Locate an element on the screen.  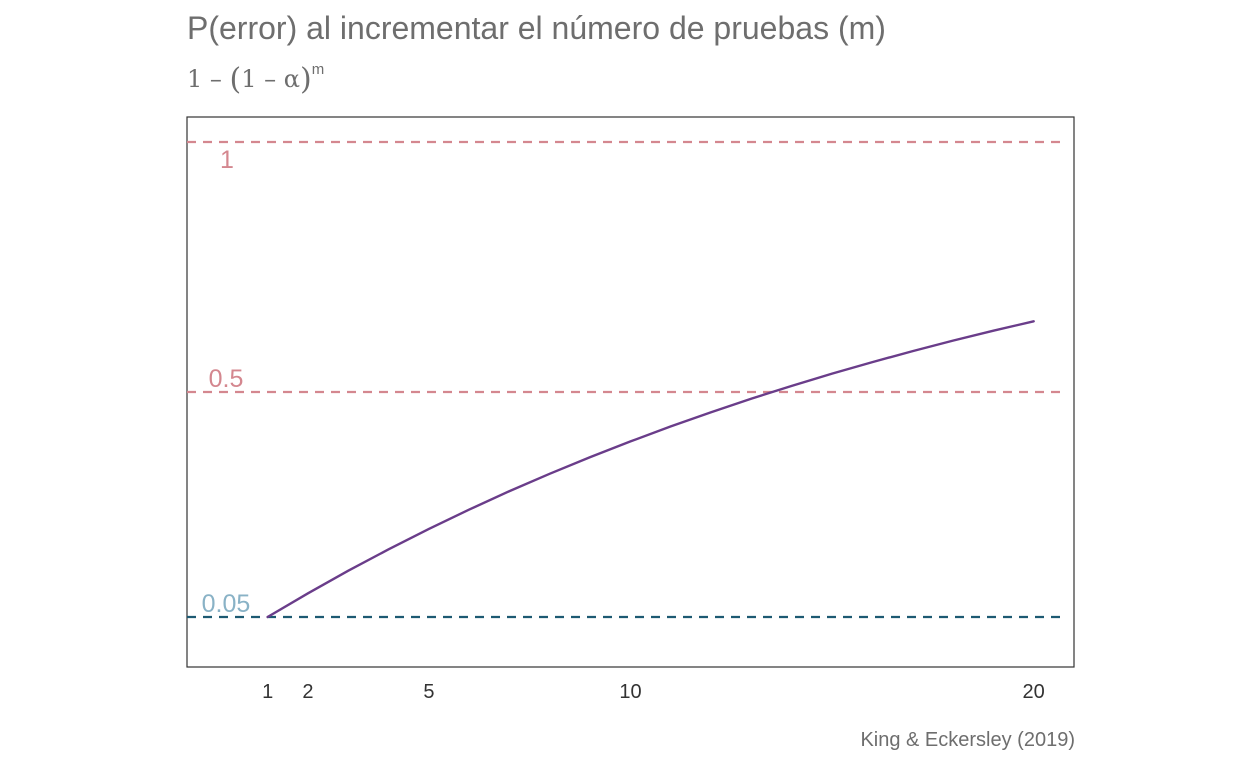
reference-line-label: 1 is located at coordinates (227, 160).